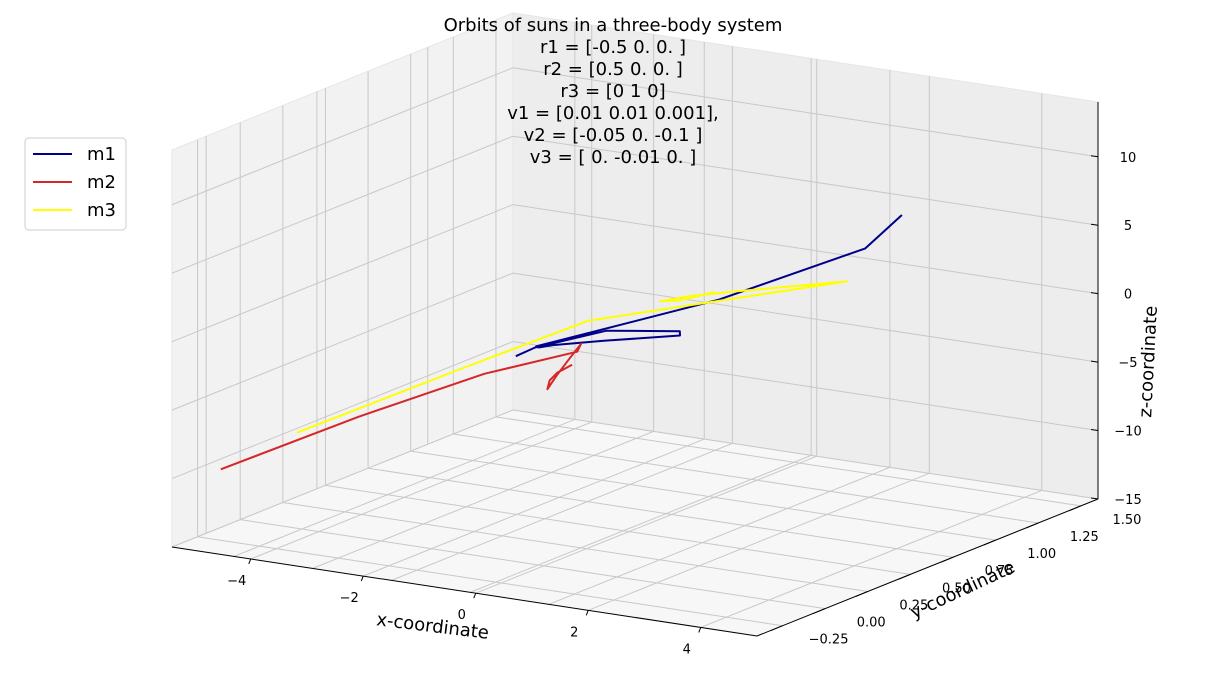 The width and height of the screenshot is (1226, 686). I want to click on y-tick-label: −0.25, so click(829, 640).